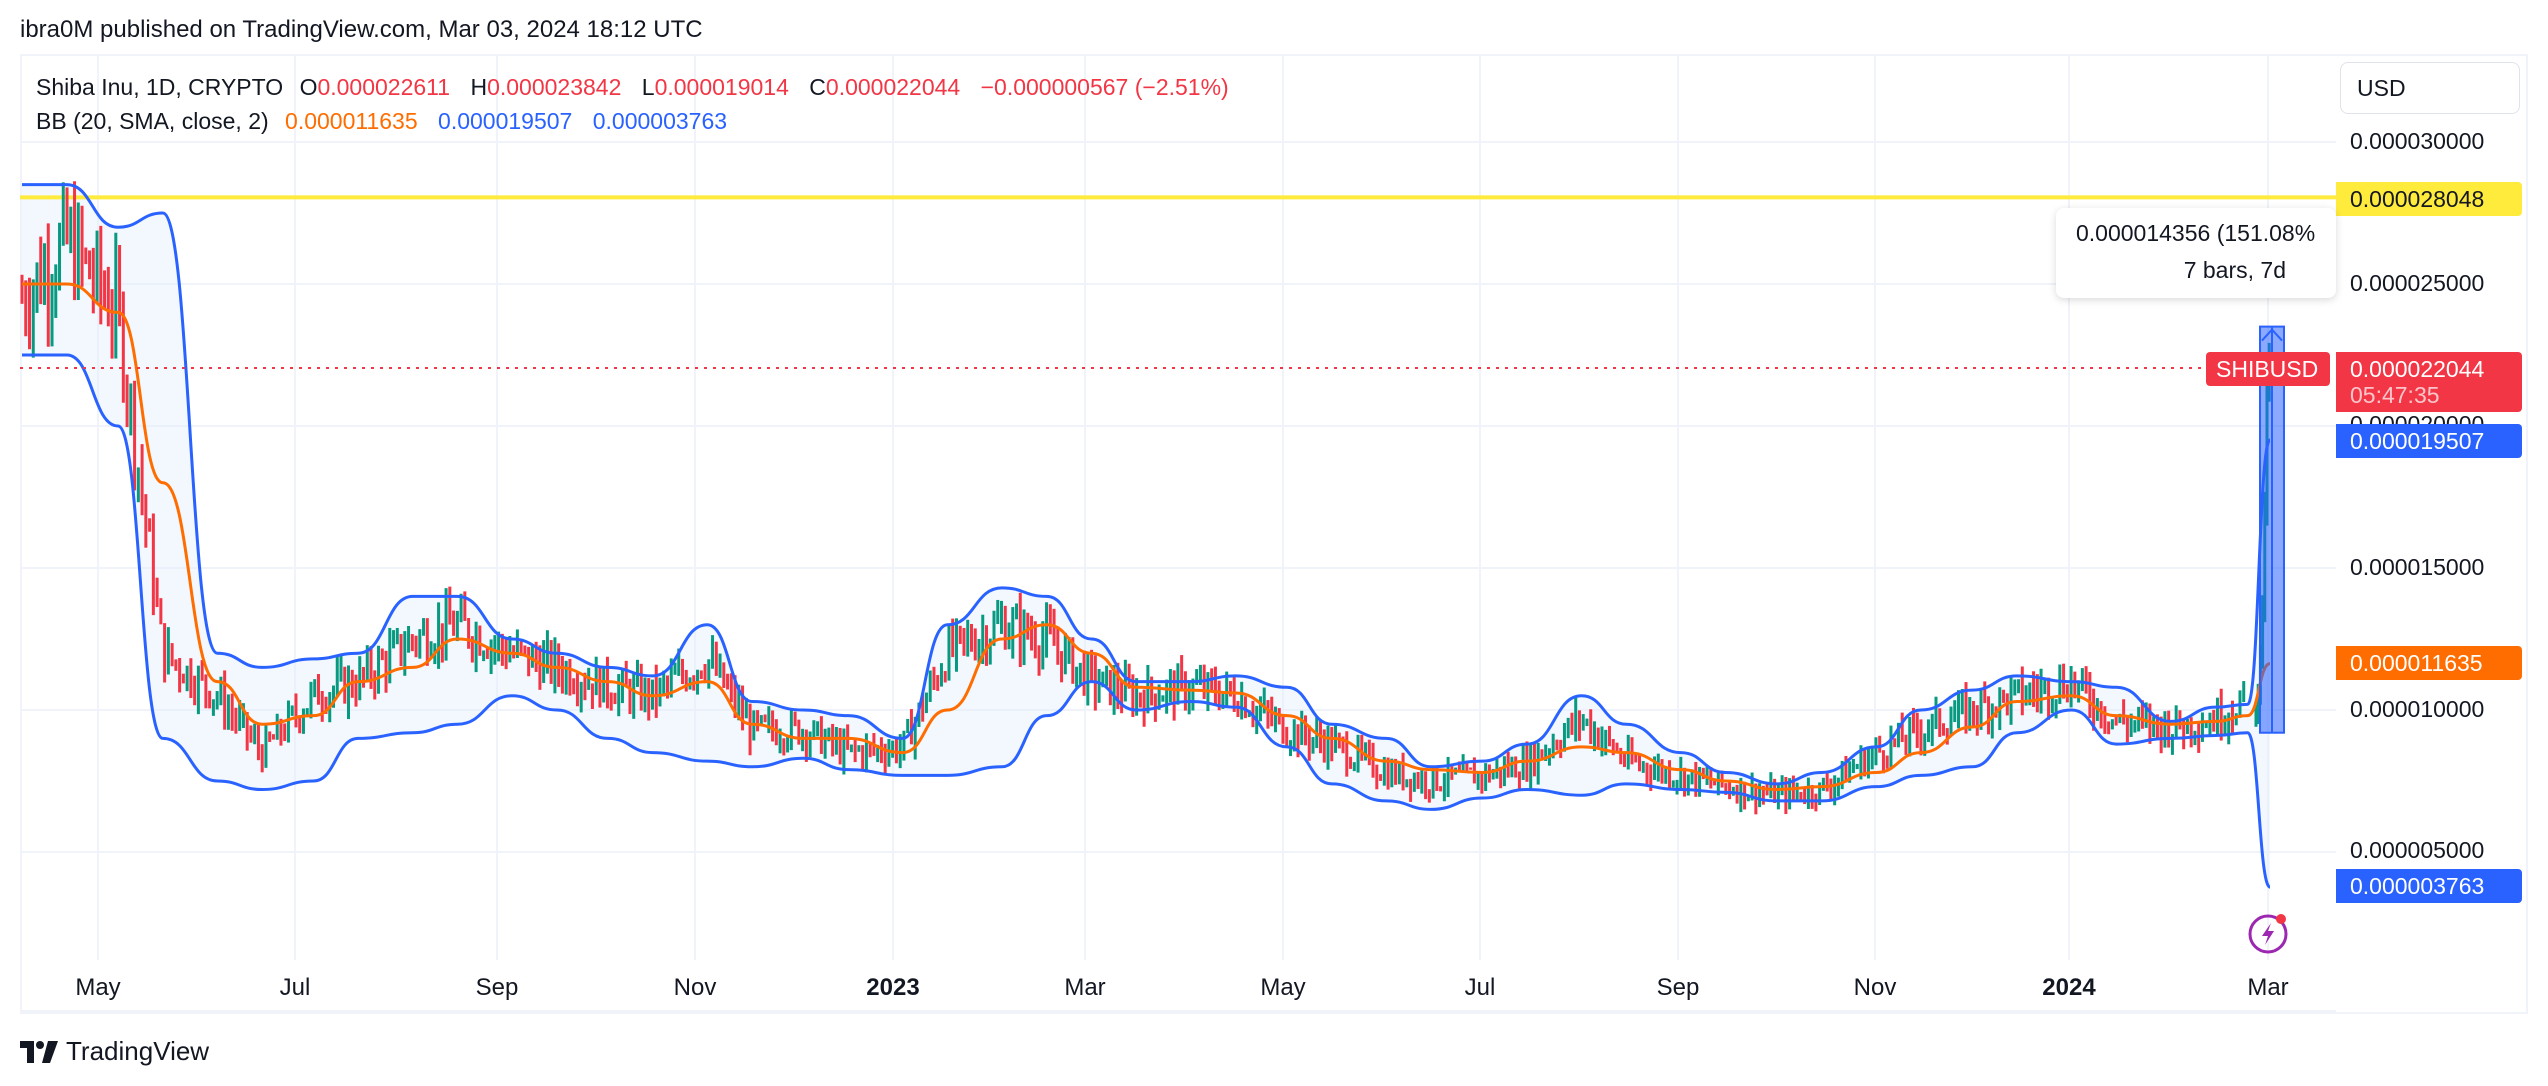  What do you see at coordinates (1178, 1012) in the screenshot?
I see `chart-bottom-border` at bounding box center [1178, 1012].